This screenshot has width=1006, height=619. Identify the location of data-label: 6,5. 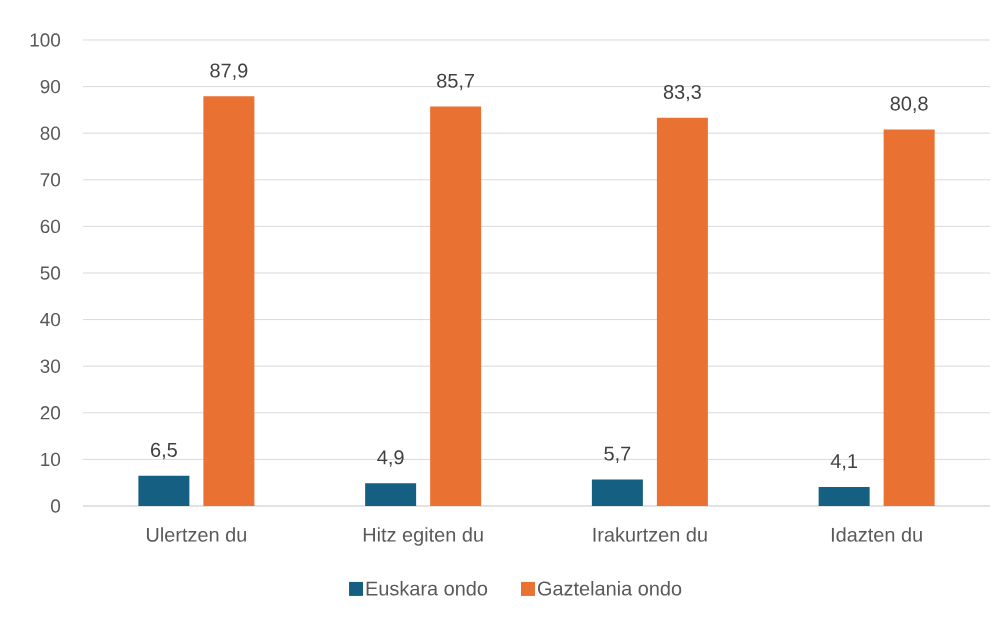
(164, 451).